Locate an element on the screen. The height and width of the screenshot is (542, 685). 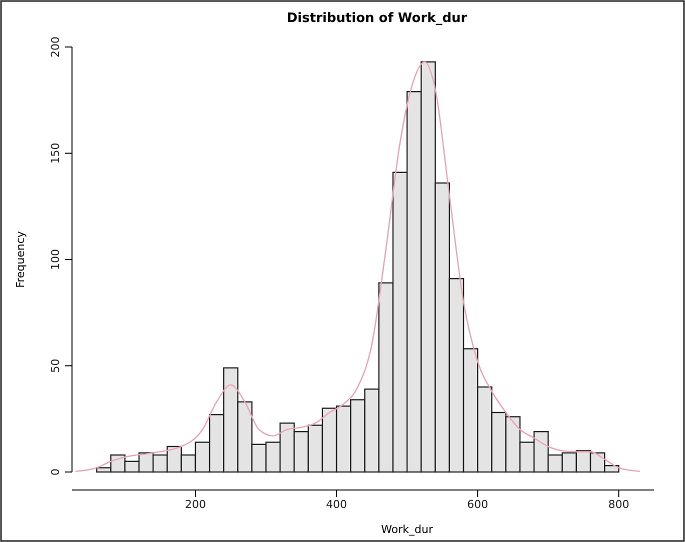
chart-title: Distribution of Work_dur is located at coordinates (377, 18).